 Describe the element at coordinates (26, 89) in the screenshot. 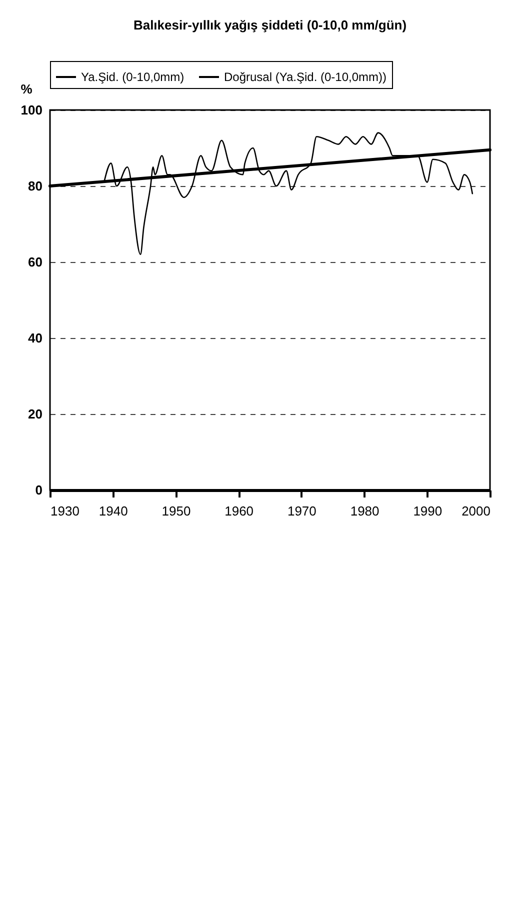

I see `y-axis-title: %` at that location.